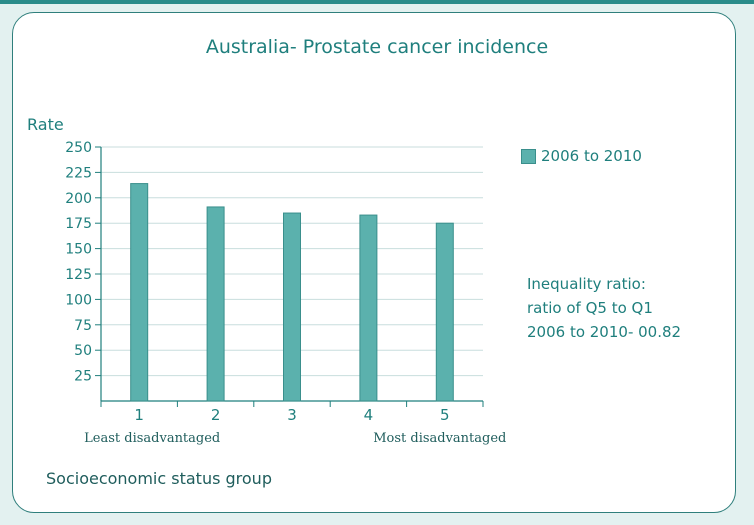  I want to click on y-tick-label: 100, so click(78, 300).